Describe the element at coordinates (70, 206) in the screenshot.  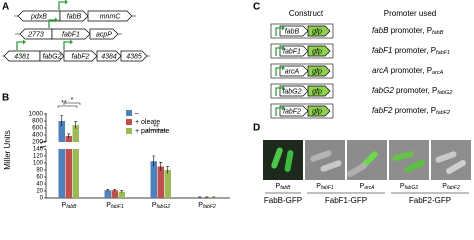
I see `x-tick-label: PfabB` at that location.